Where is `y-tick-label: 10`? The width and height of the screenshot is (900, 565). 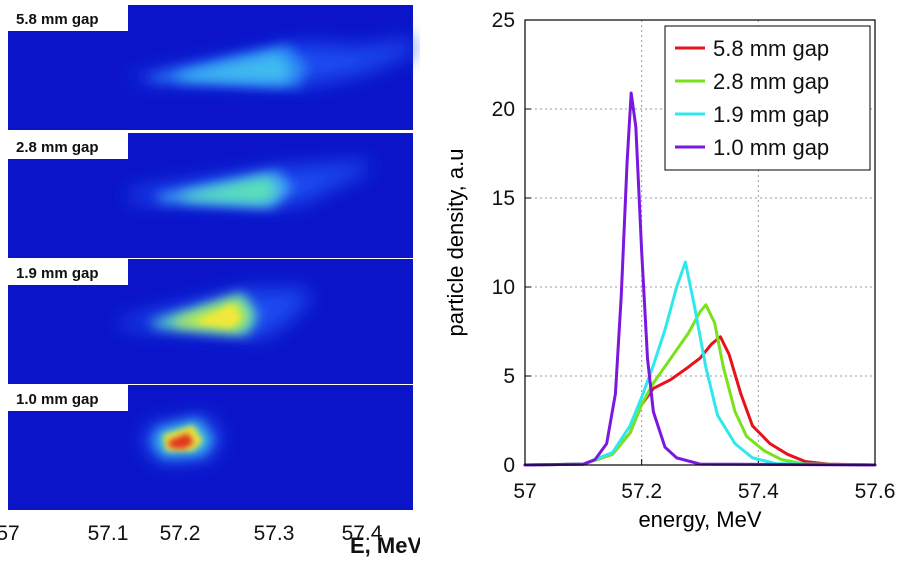 y-tick-label: 10 is located at coordinates (503, 287).